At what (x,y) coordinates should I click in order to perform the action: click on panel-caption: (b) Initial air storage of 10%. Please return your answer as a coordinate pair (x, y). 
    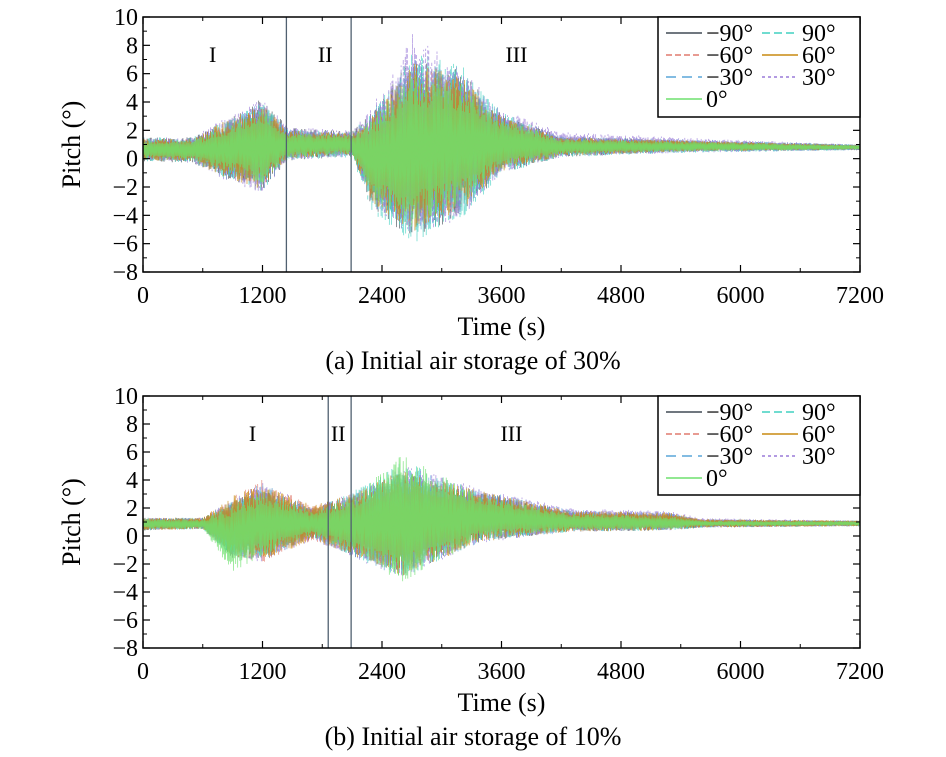
    Looking at the image, I should click on (473, 736).